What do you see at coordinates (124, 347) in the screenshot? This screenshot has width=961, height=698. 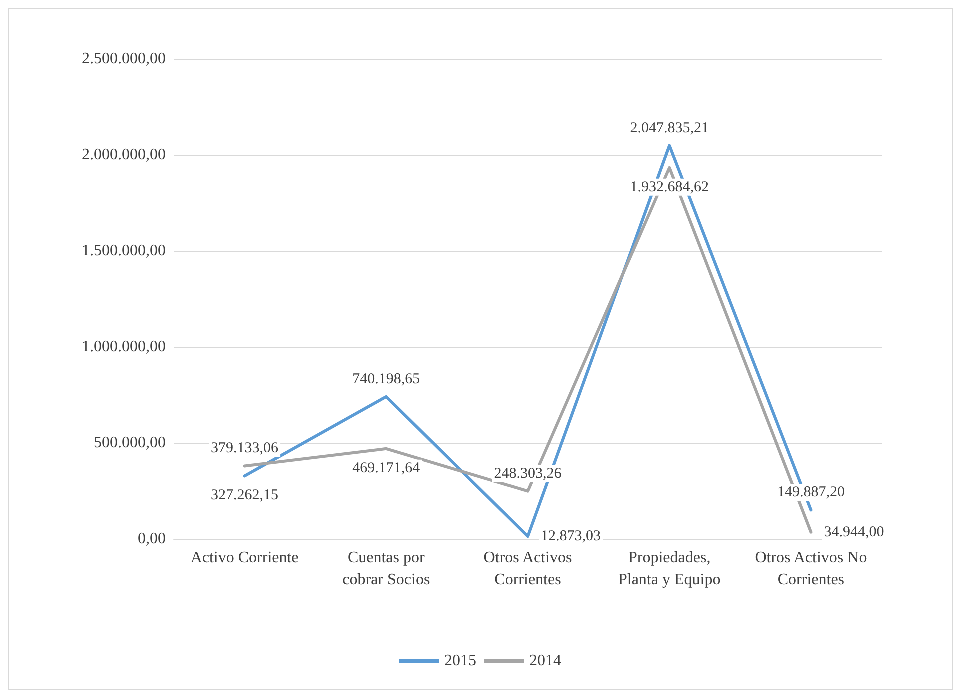 I see `y-tick-label: 1.000.000,00` at bounding box center [124, 347].